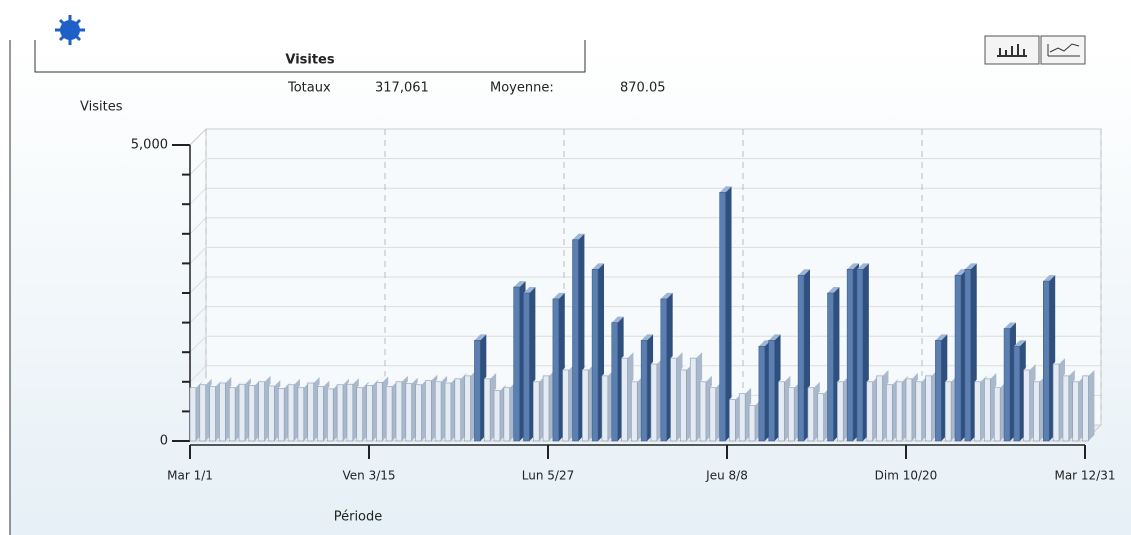 The image size is (1131, 535). Describe the element at coordinates (1063, 50) in the screenshot. I see `line-view-button` at that location.